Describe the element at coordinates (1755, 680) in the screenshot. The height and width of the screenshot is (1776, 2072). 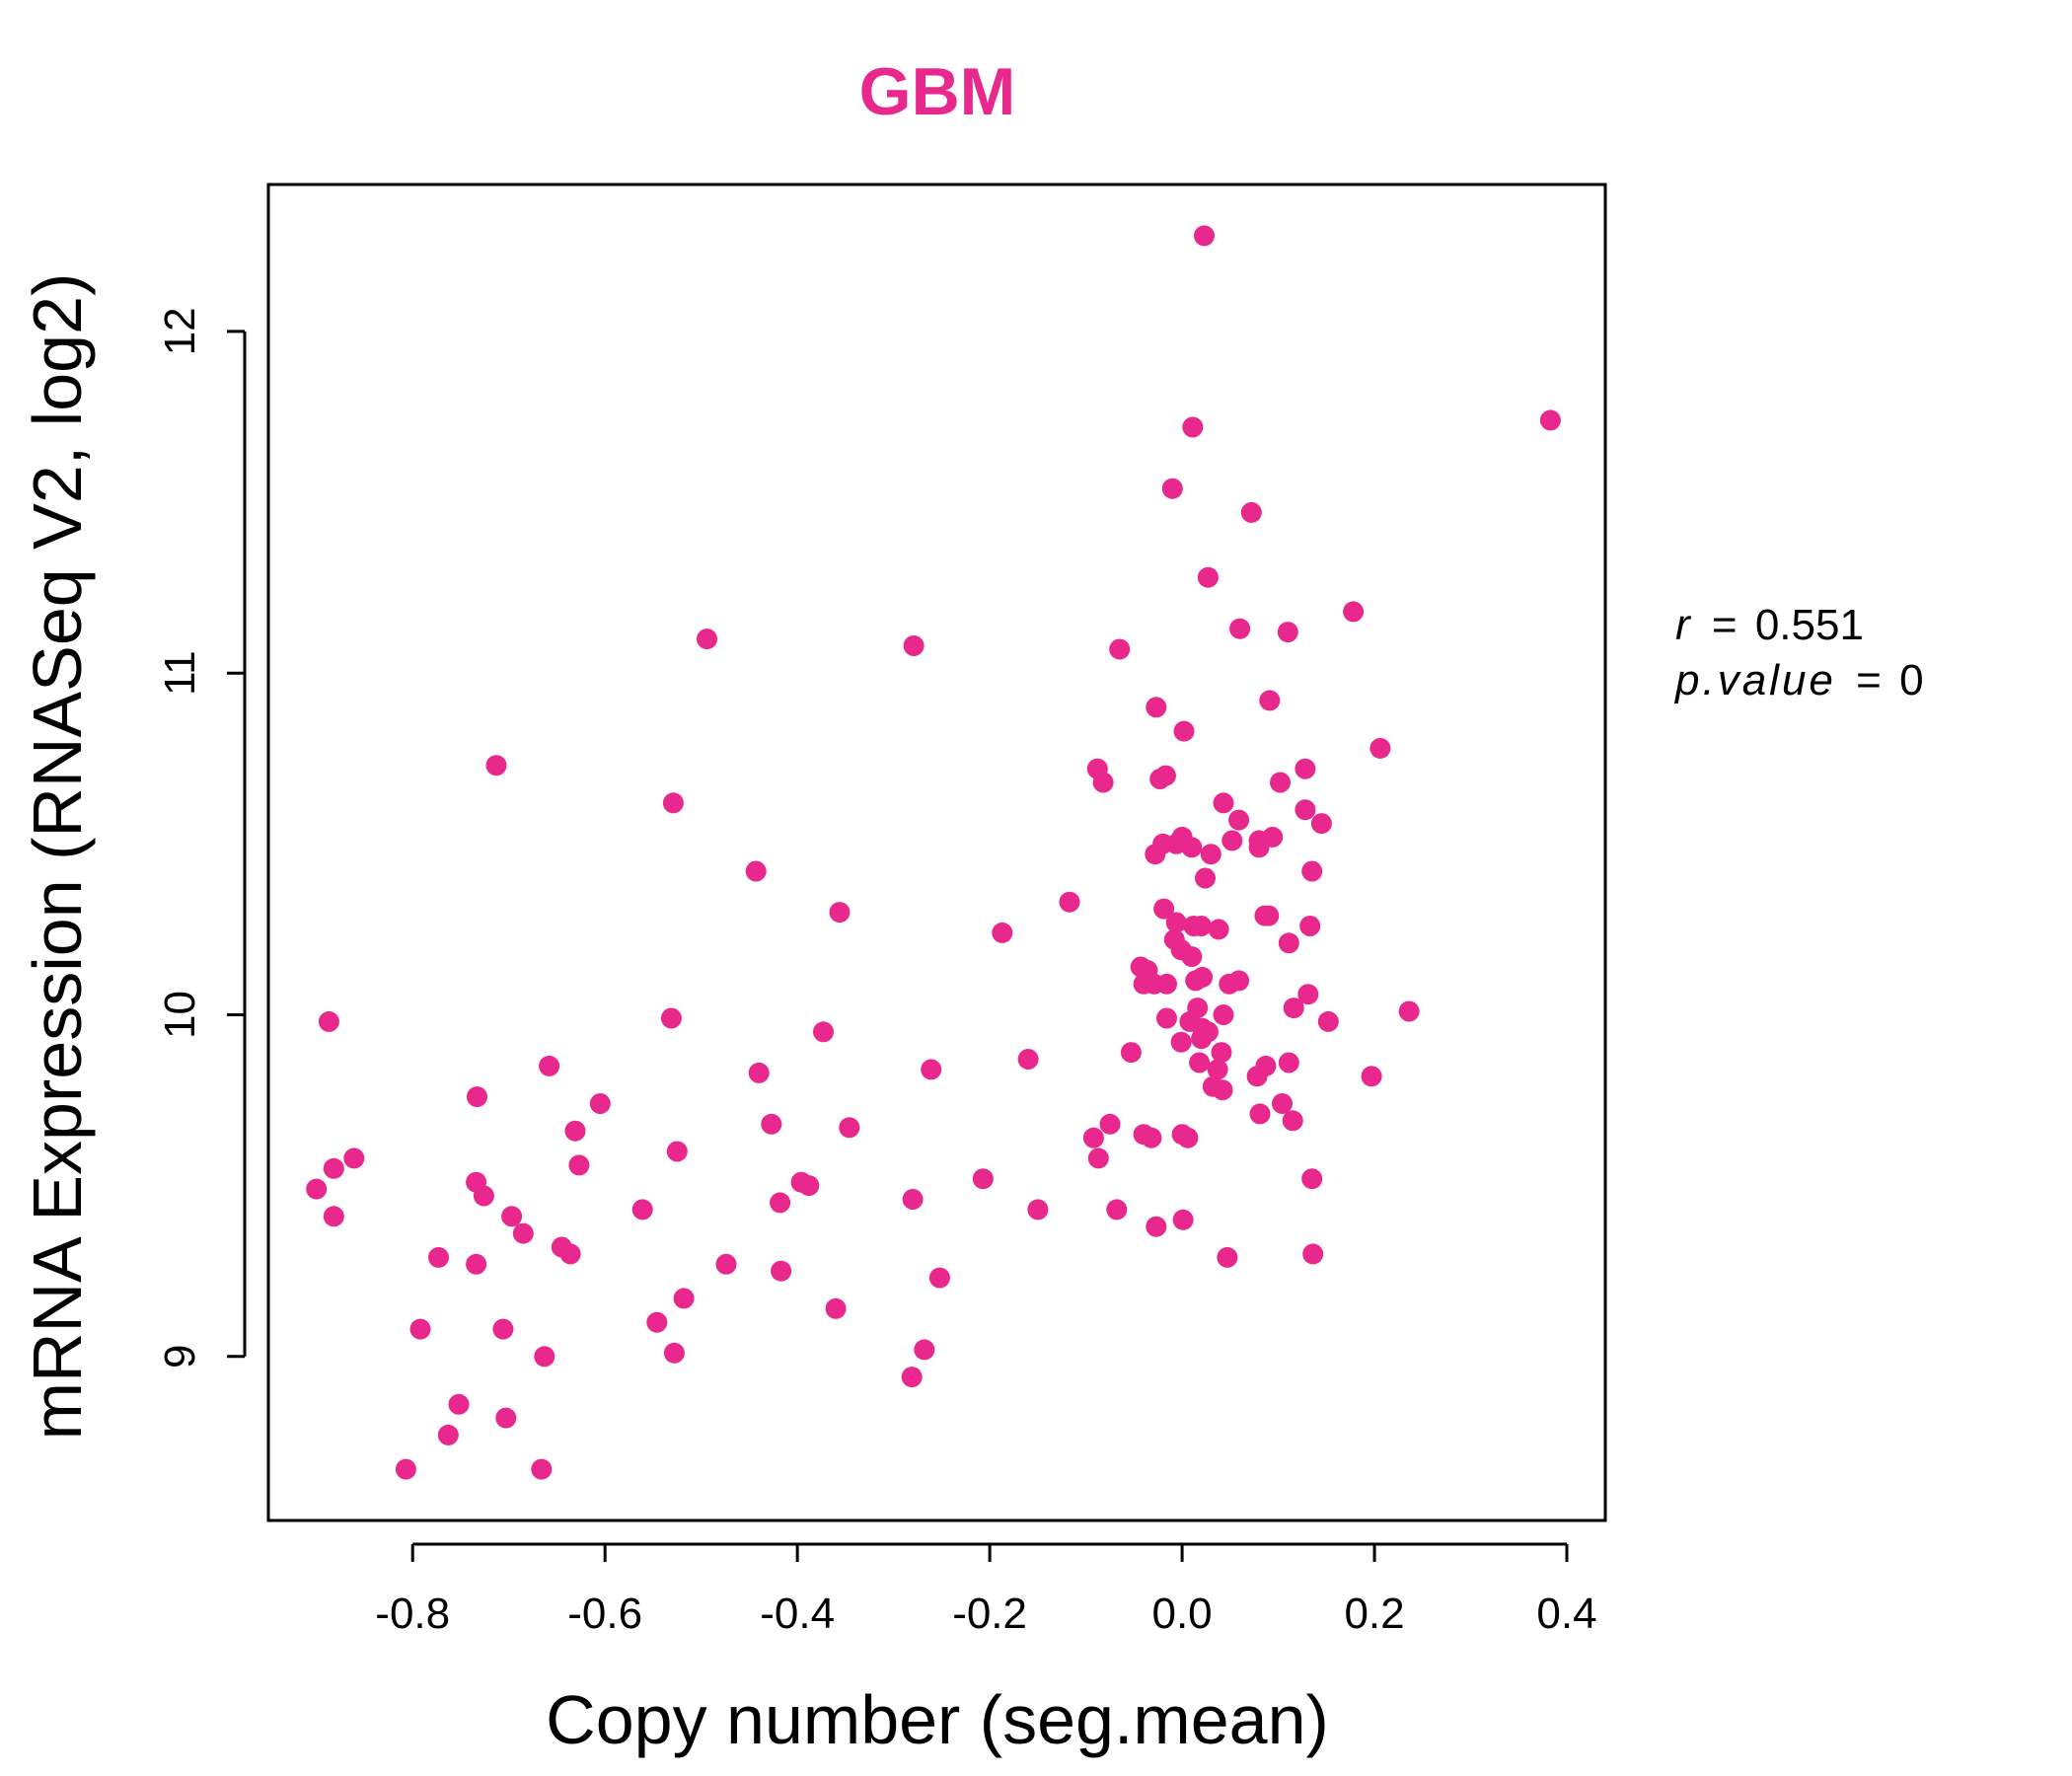
I see `p-value-symbol: p.value` at that location.